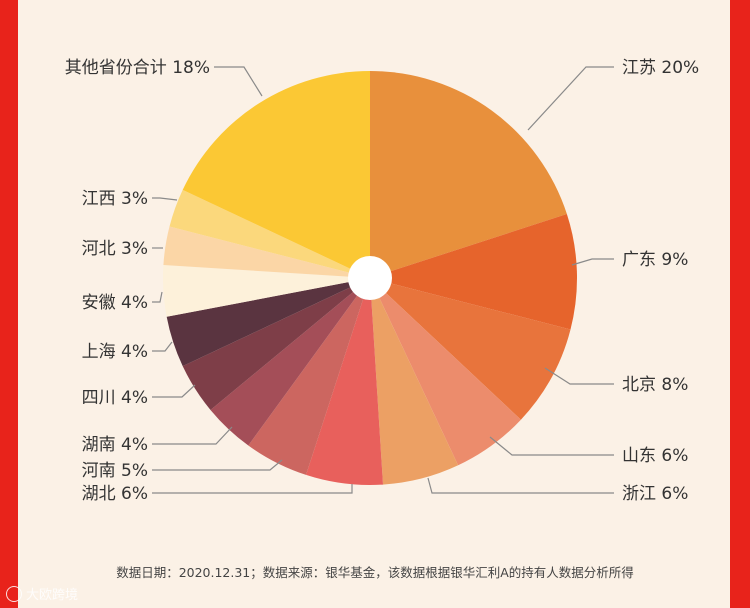 This screenshot has height=608, width=750. What do you see at coordinates (115, 199) in the screenshot?
I see `slice-label-13: 江西 3%` at bounding box center [115, 199].